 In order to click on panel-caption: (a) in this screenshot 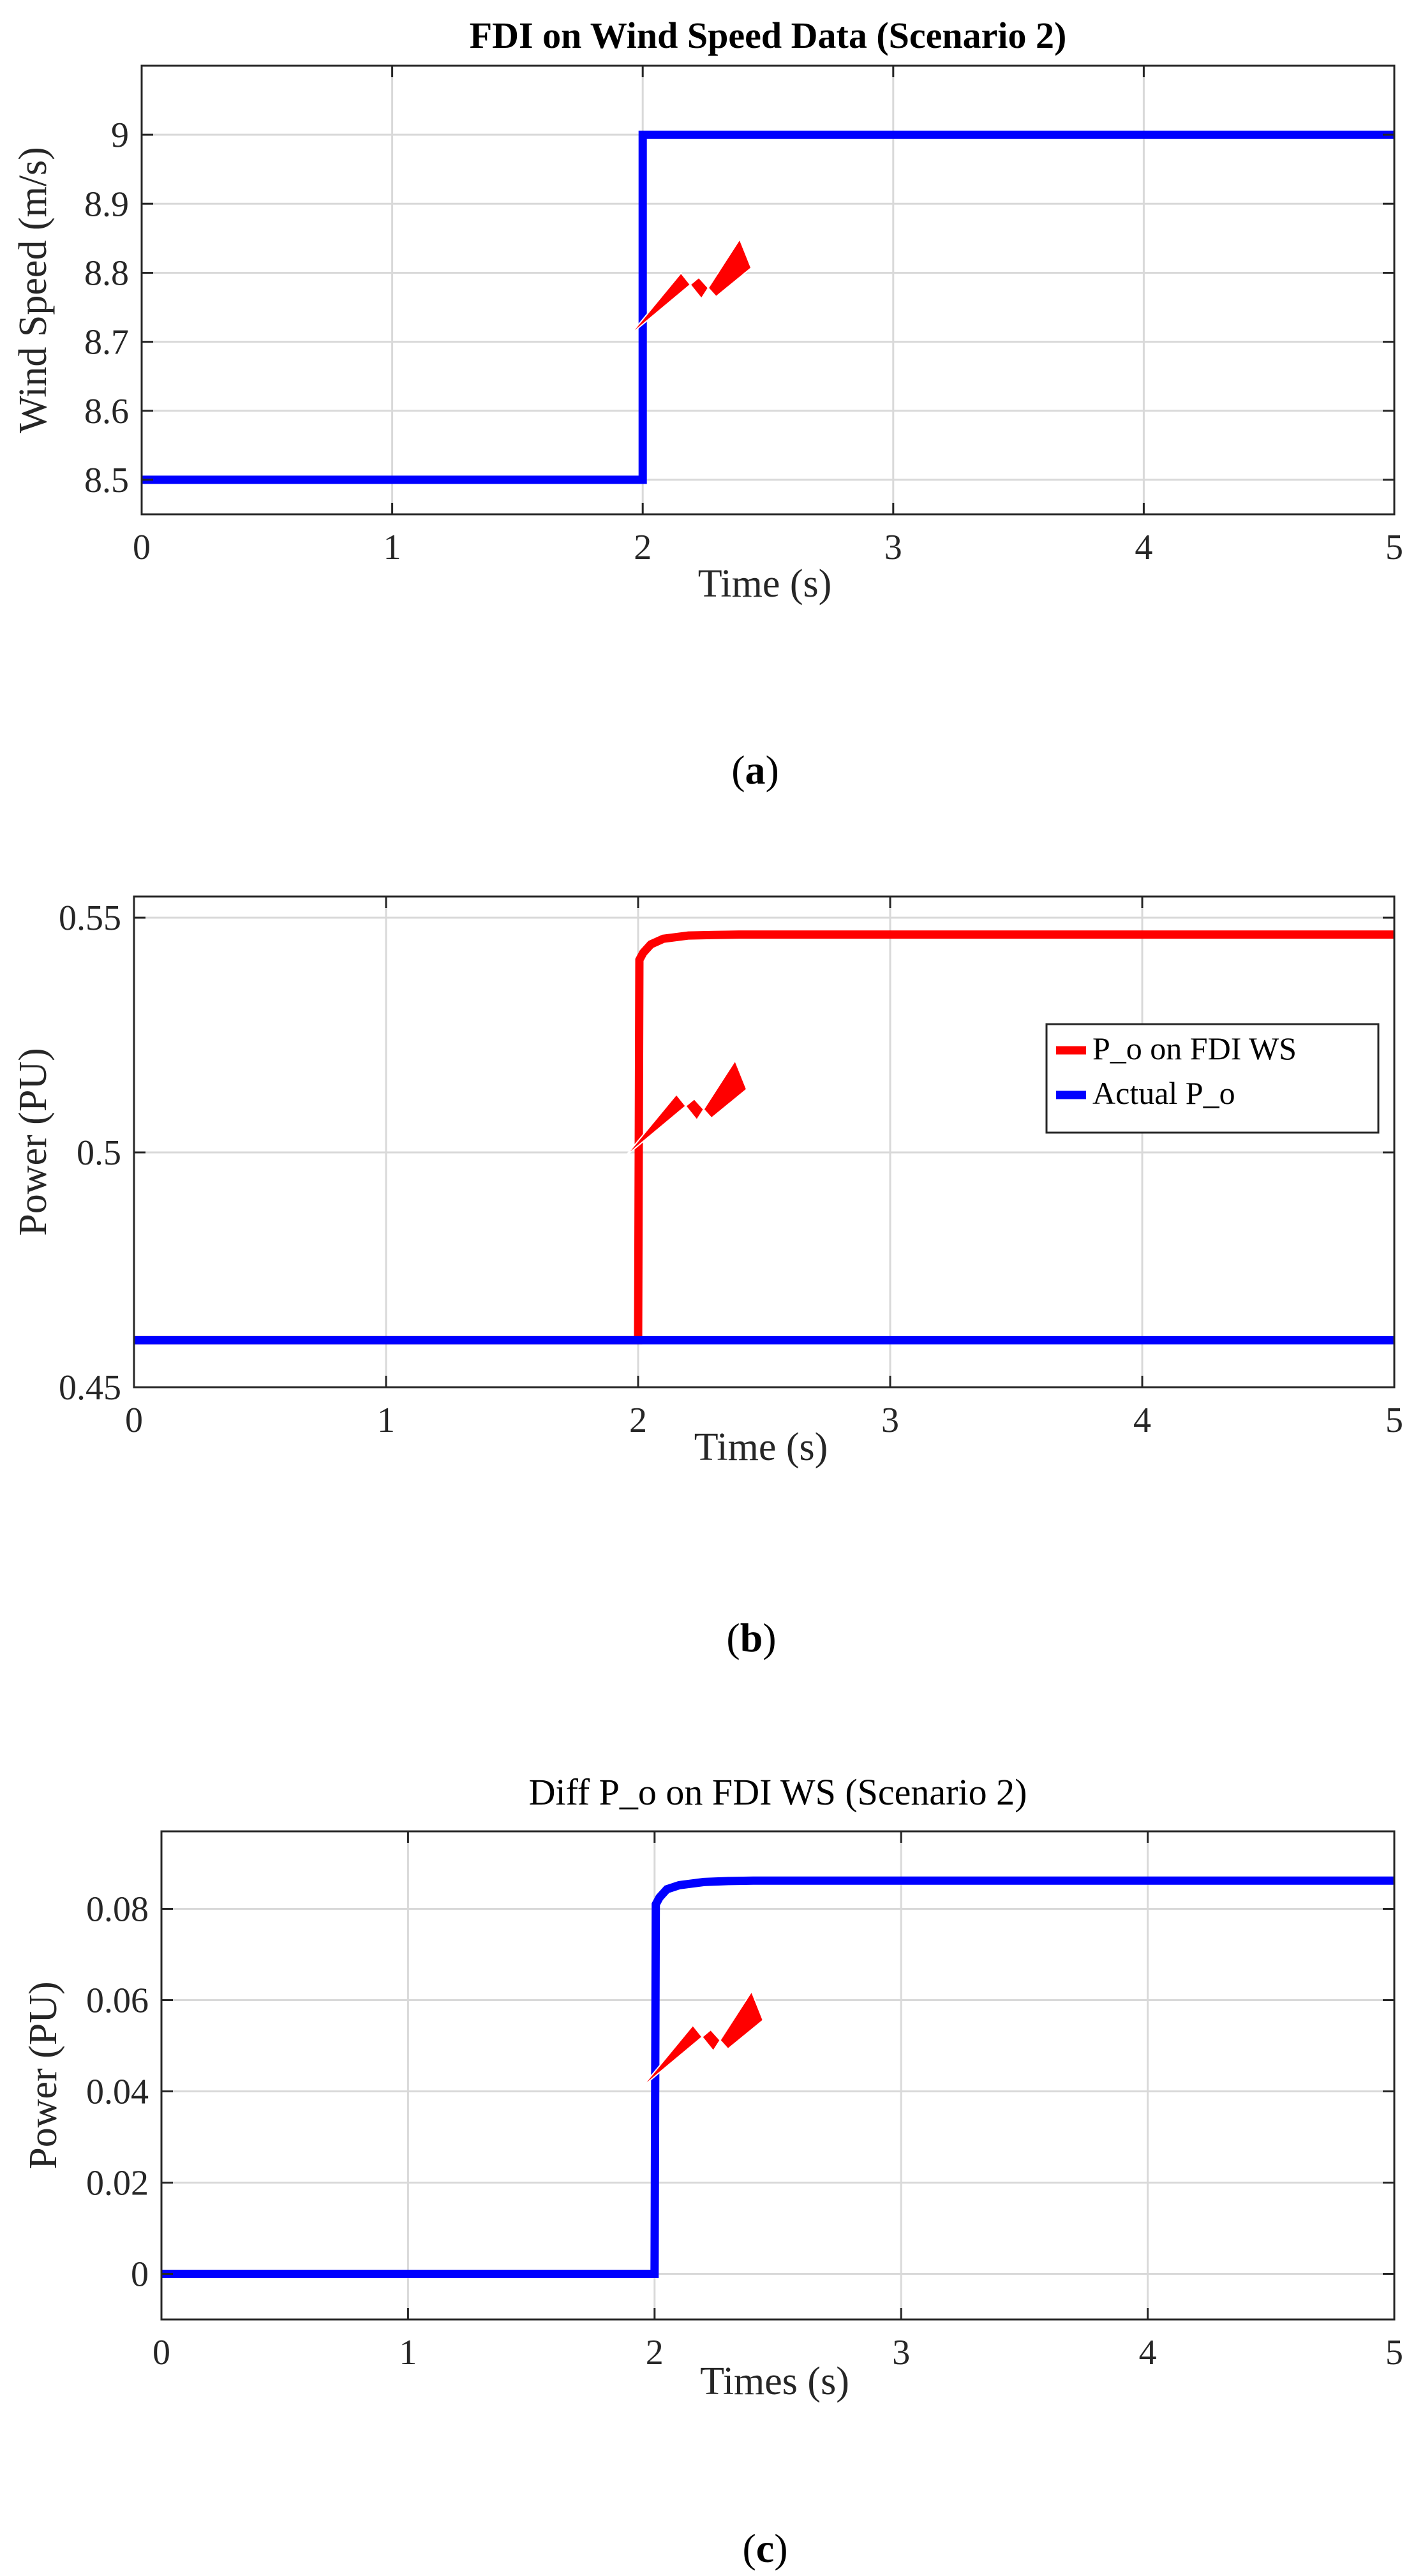, I will do `click(755, 770)`.